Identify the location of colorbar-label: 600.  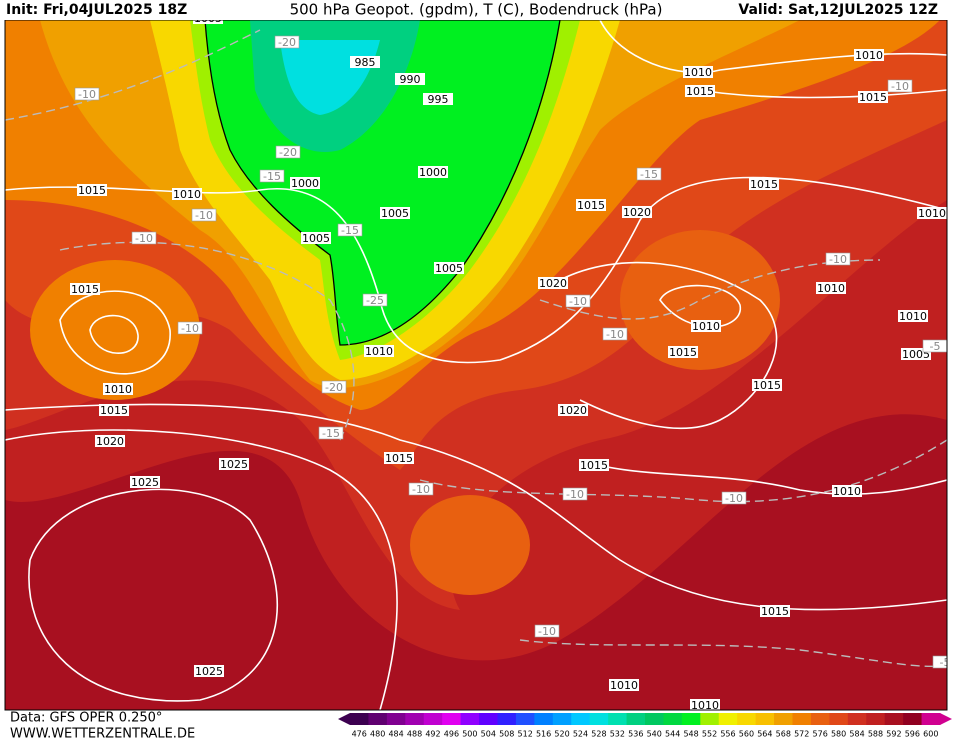
(930, 734).